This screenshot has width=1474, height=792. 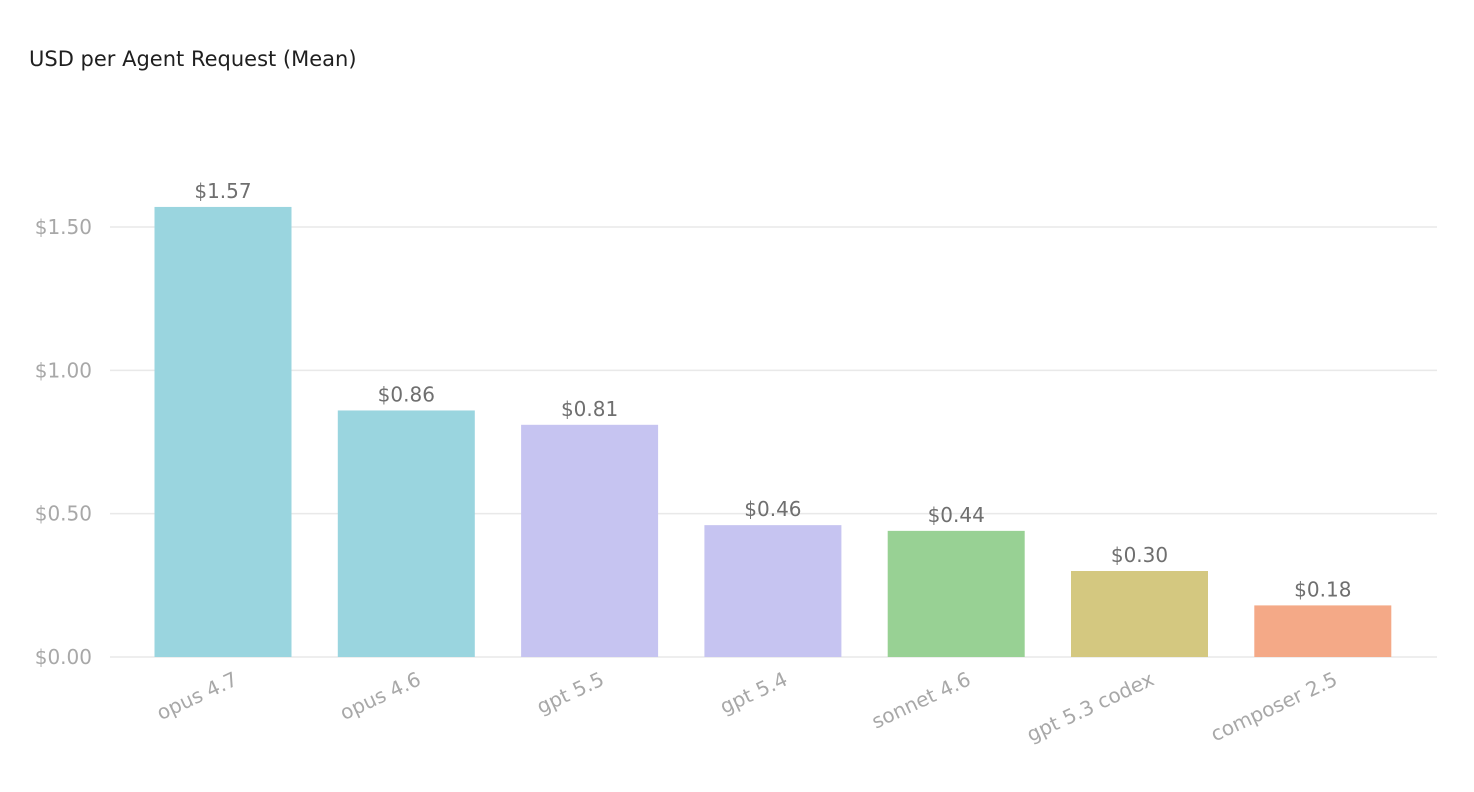 I want to click on data-label: $0.46, so click(x=772, y=509).